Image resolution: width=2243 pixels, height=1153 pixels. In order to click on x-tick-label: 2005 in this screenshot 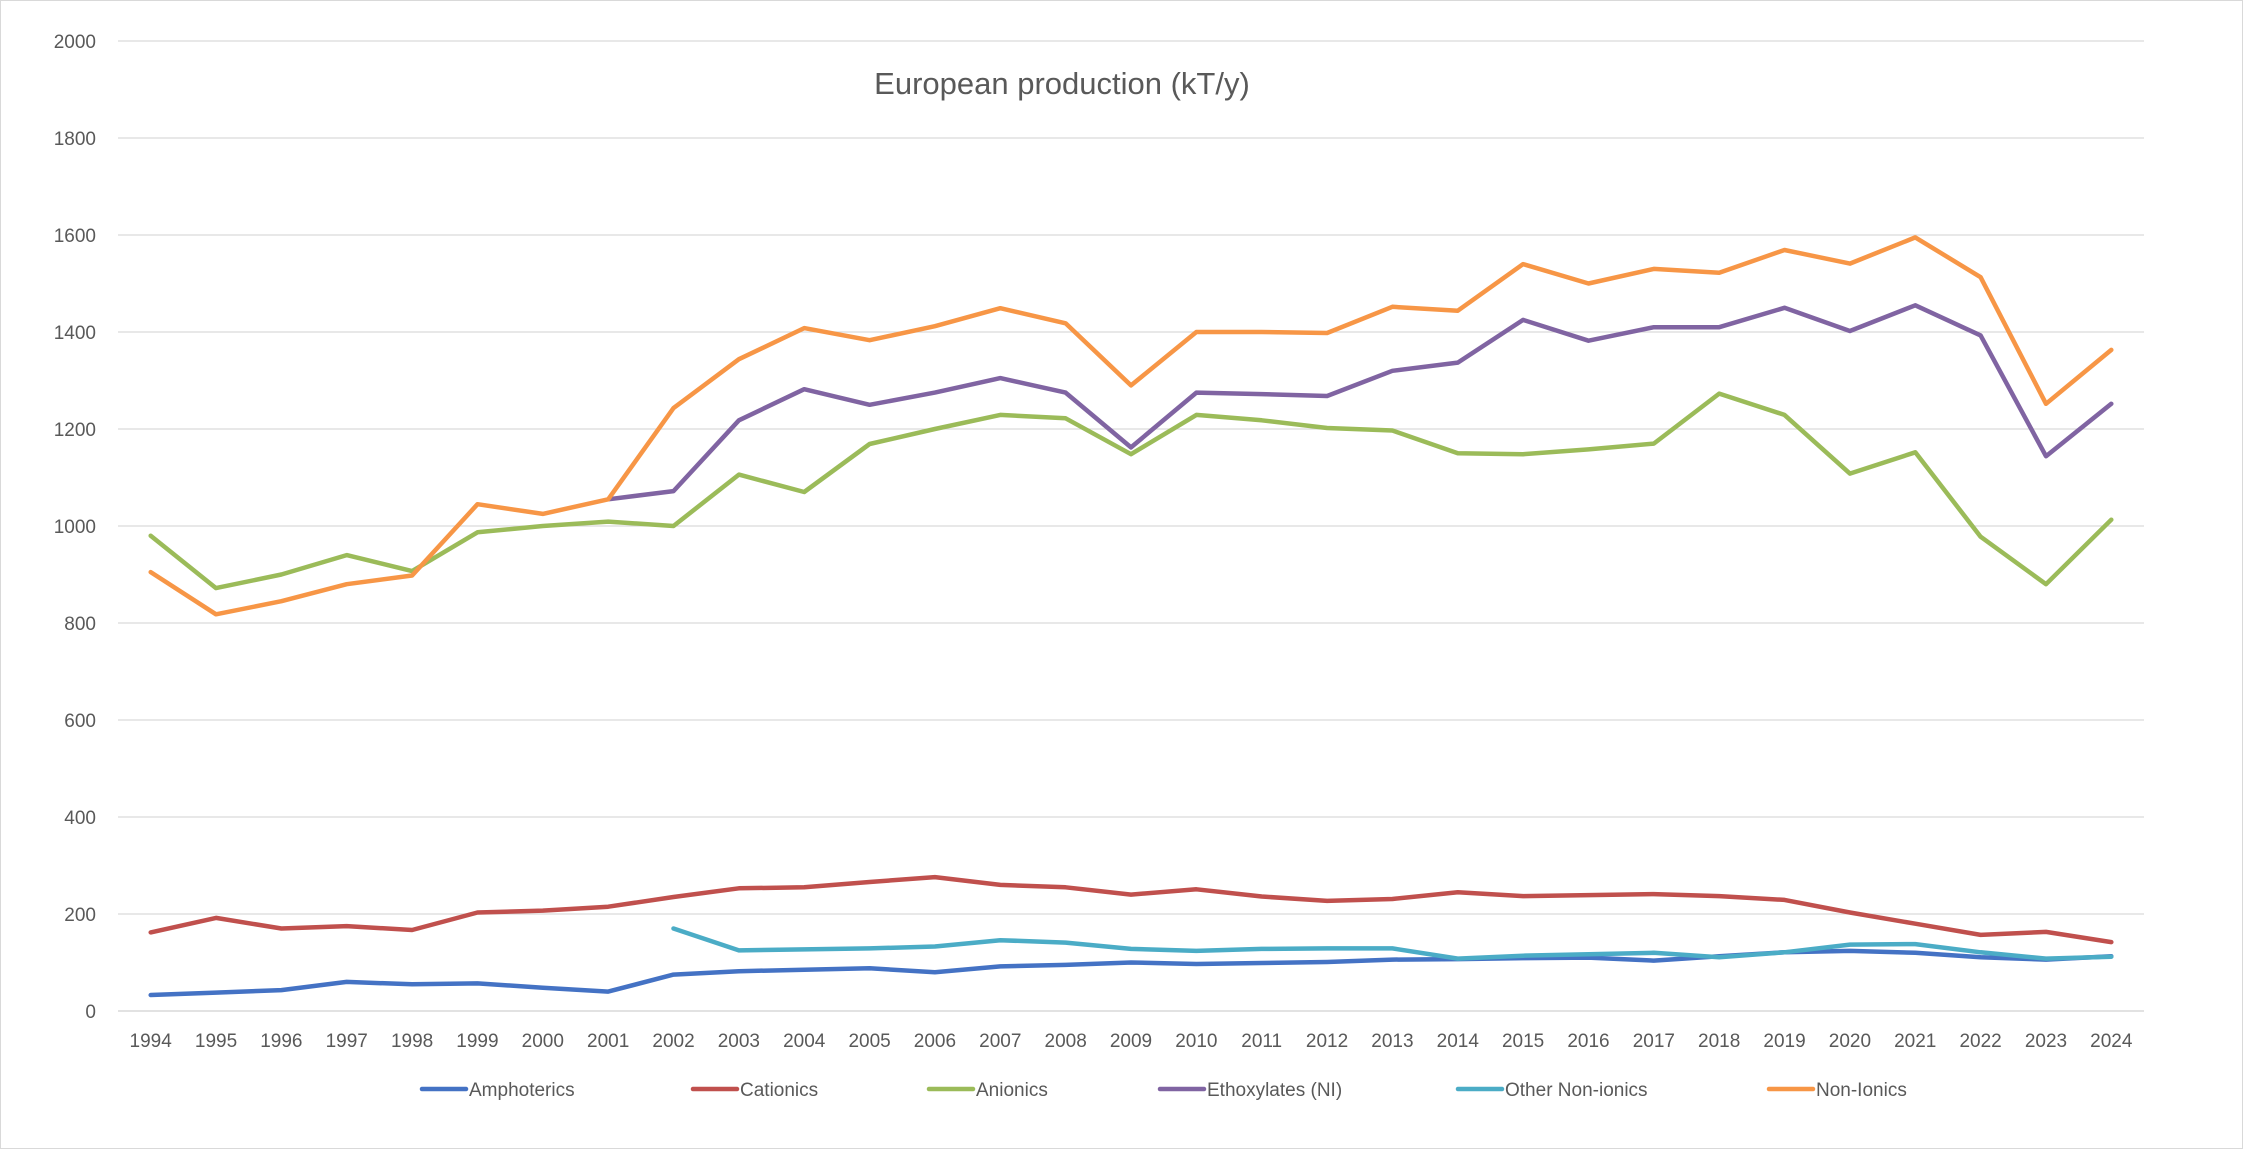, I will do `click(869, 1041)`.